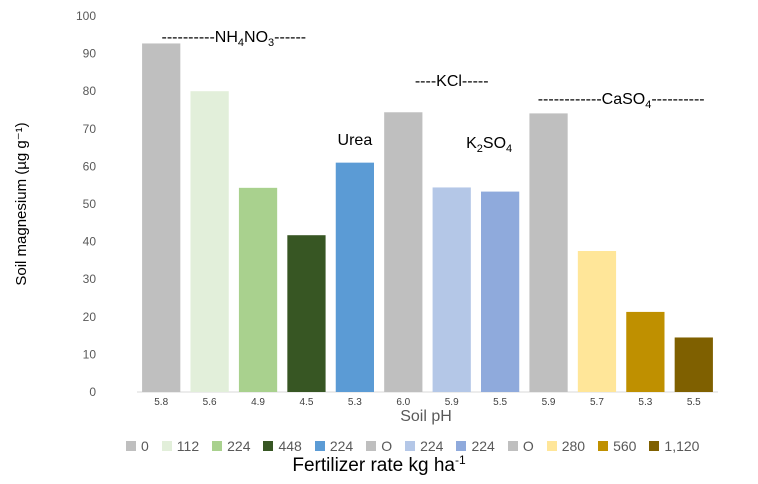 This screenshot has width=758, height=484. I want to click on annotation-text: ------, so click(290, 37).